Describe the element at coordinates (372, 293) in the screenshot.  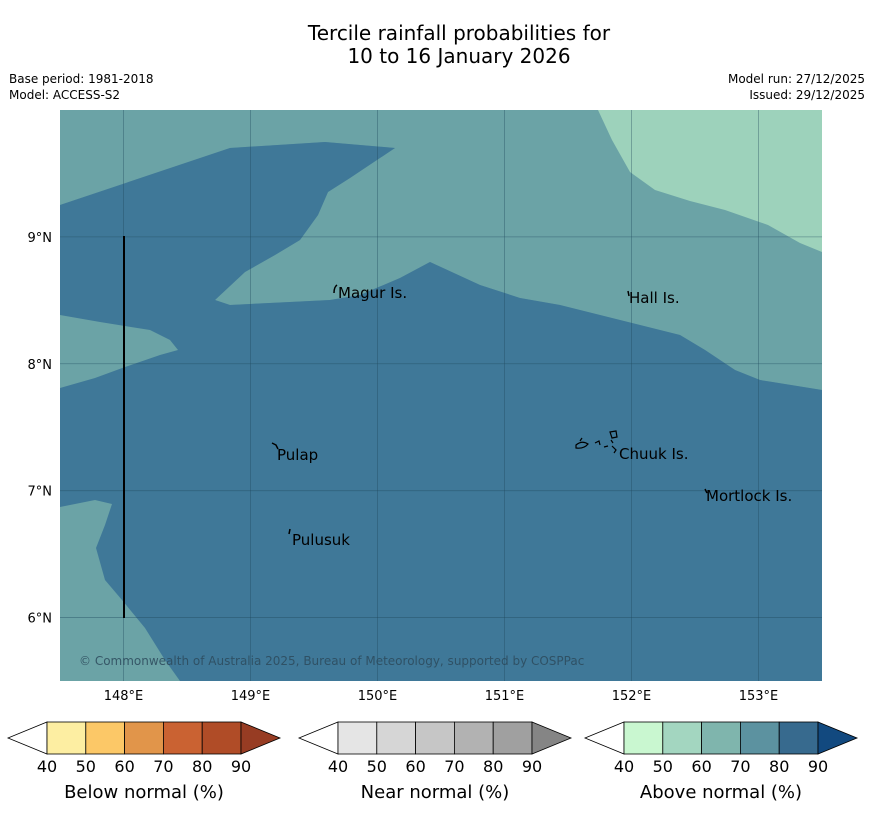
I see `label-magur-is: Magur Is.` at that location.